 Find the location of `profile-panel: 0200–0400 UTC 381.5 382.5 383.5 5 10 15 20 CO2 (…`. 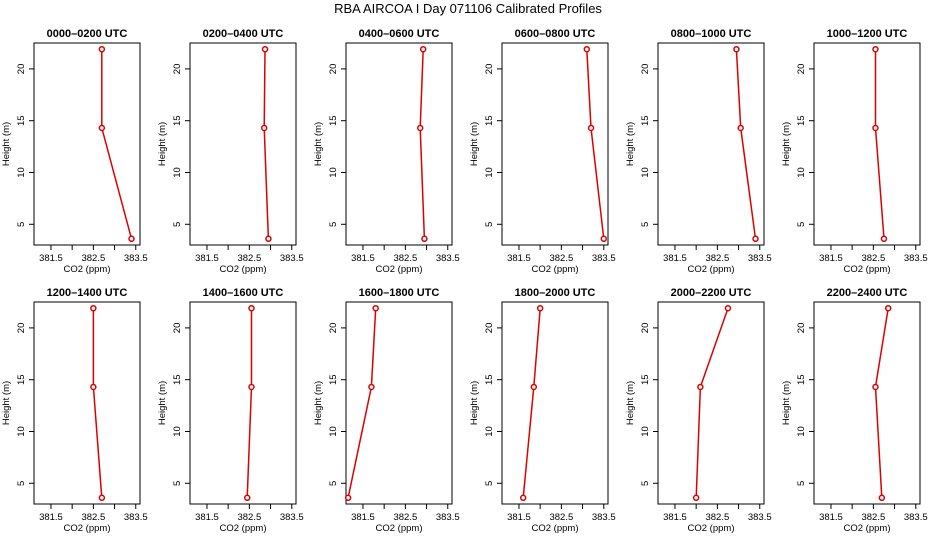

profile-panel: 0200–0400 UTC 381.5 382.5 383.5 5 10 15 20 CO2 (… is located at coordinates (230, 151).